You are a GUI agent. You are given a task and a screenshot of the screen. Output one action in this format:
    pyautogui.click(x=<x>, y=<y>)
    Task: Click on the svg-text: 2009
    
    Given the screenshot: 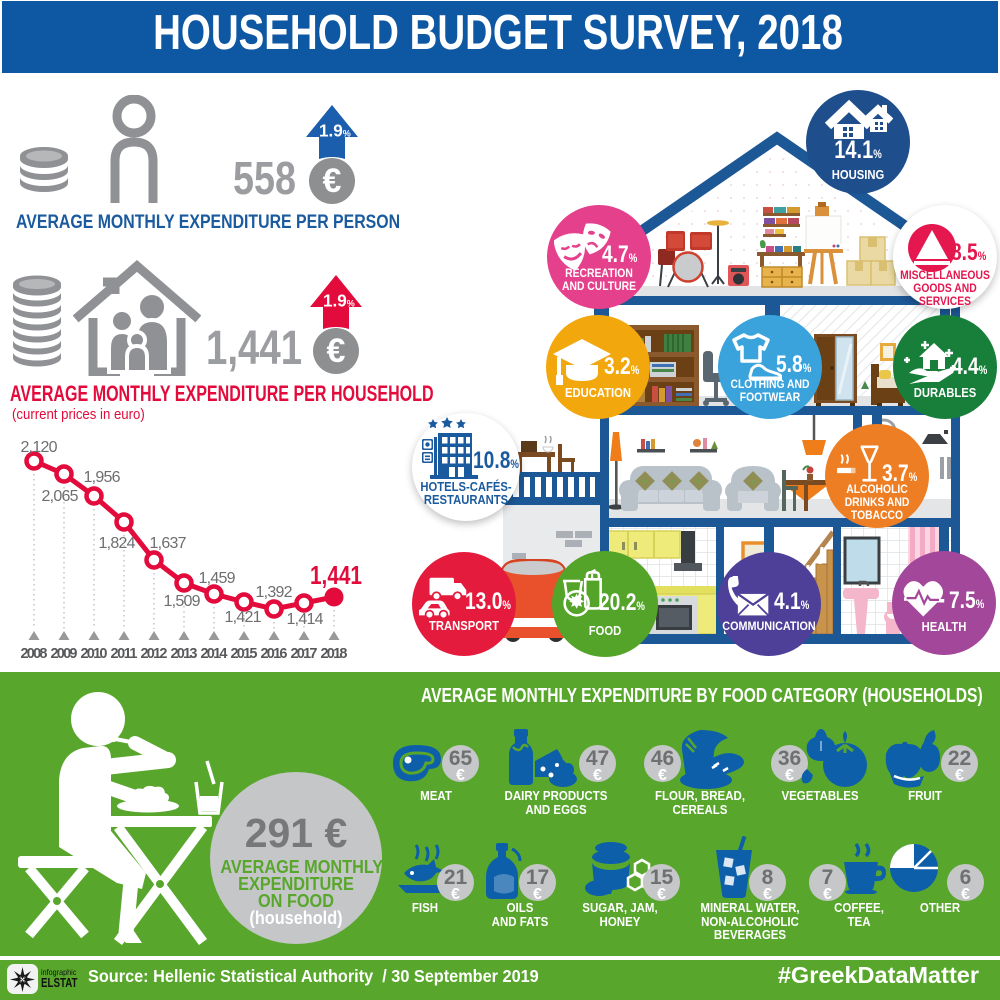 What is the action you would take?
    pyautogui.click(x=64, y=654)
    